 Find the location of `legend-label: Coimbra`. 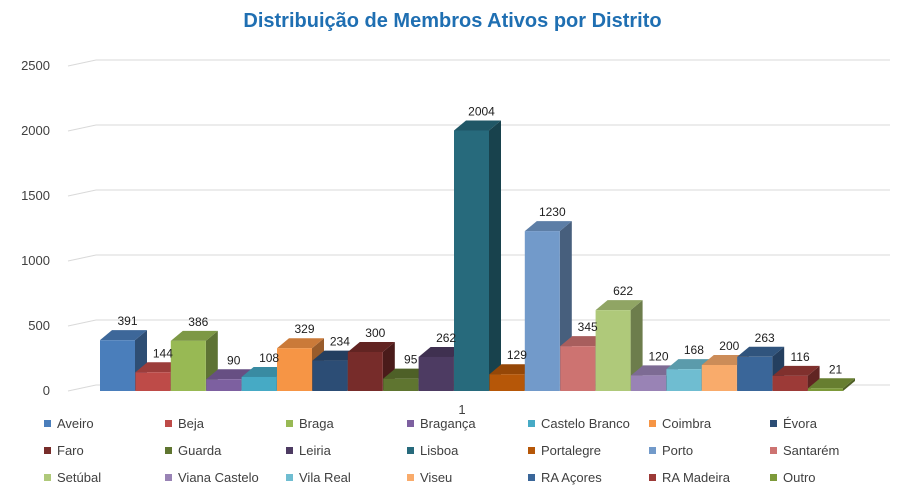

legend-label: Coimbra is located at coordinates (687, 423).